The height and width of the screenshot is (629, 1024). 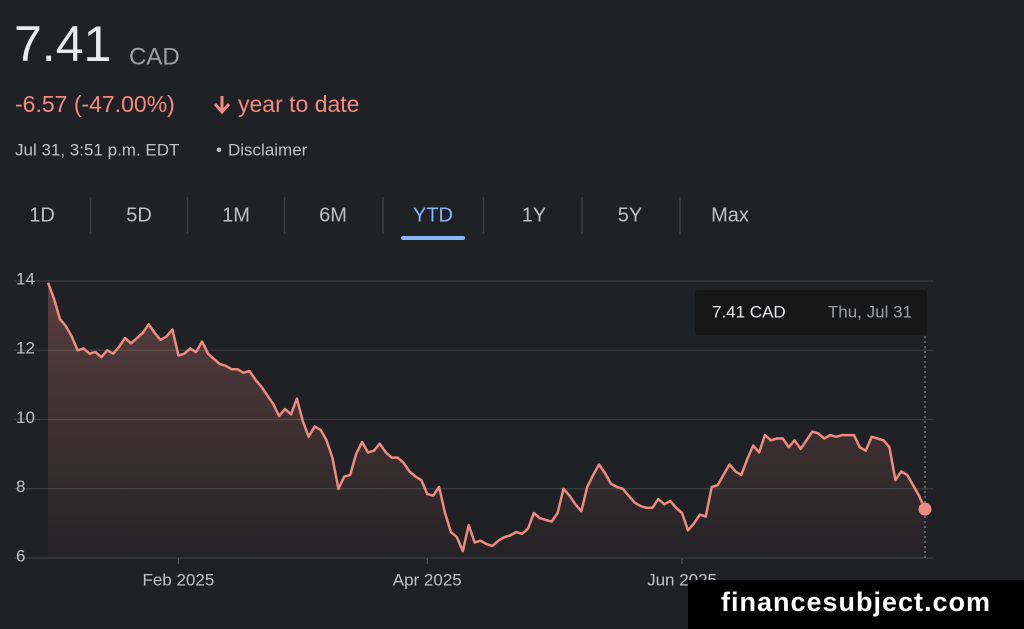 I want to click on y-tick-label: 12, so click(x=25, y=348).